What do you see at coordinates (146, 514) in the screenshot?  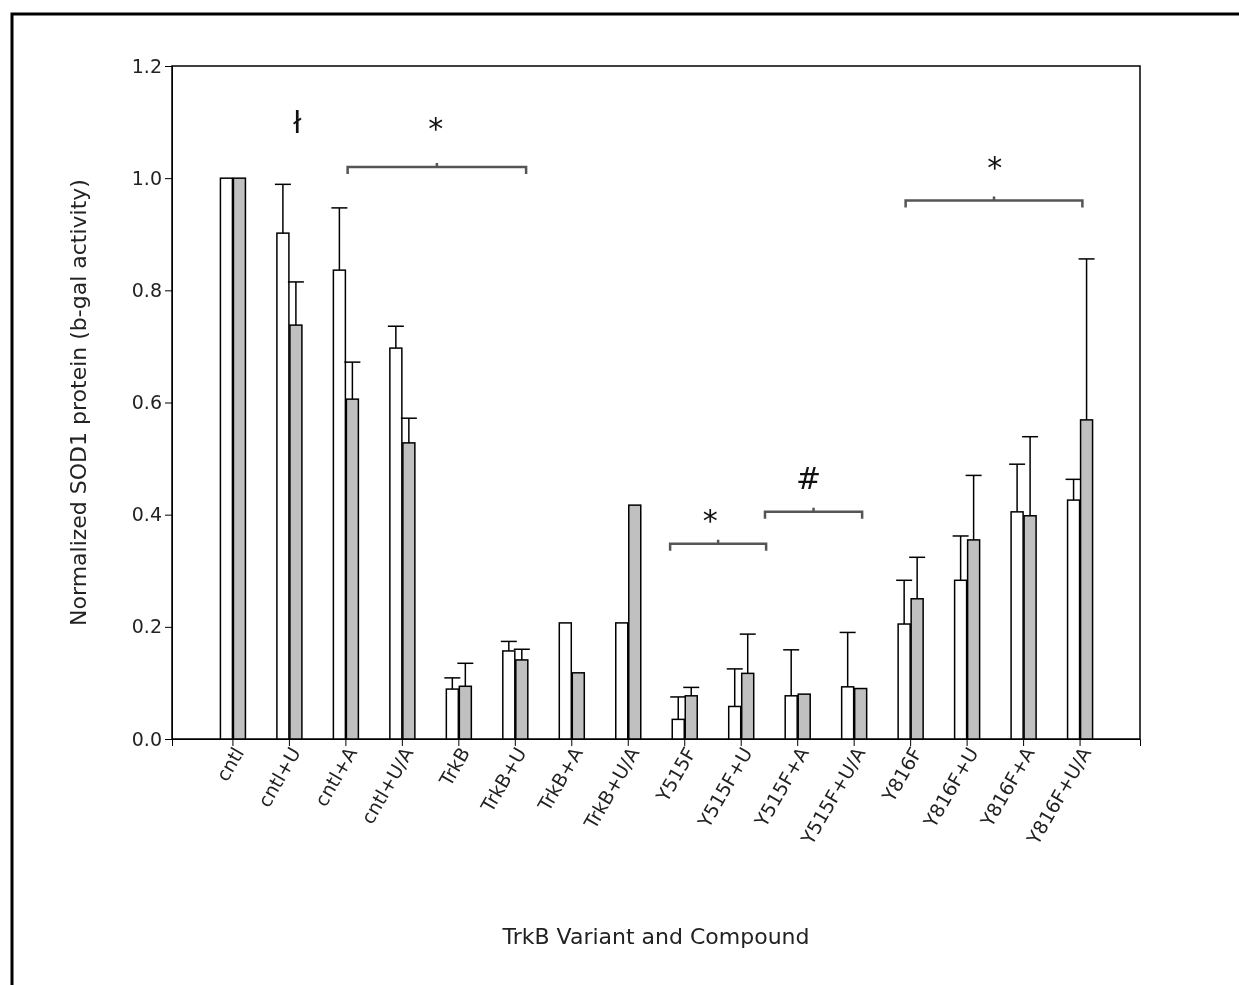 I see `y-tick-label: 0.4` at bounding box center [146, 514].